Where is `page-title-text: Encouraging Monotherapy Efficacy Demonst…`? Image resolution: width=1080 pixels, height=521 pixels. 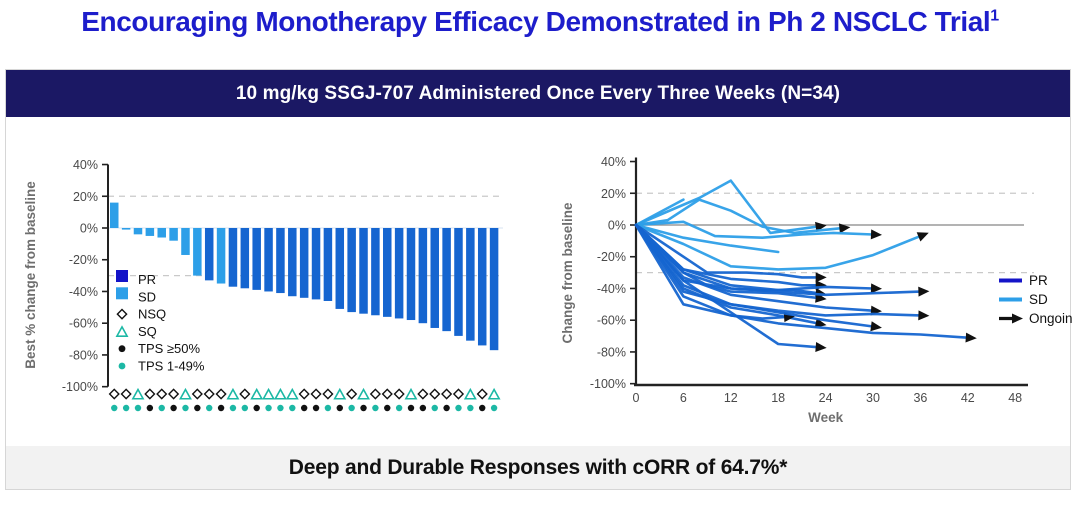 page-title-text: Encouraging Monotherapy Efficacy Demonst… is located at coordinates (536, 21).